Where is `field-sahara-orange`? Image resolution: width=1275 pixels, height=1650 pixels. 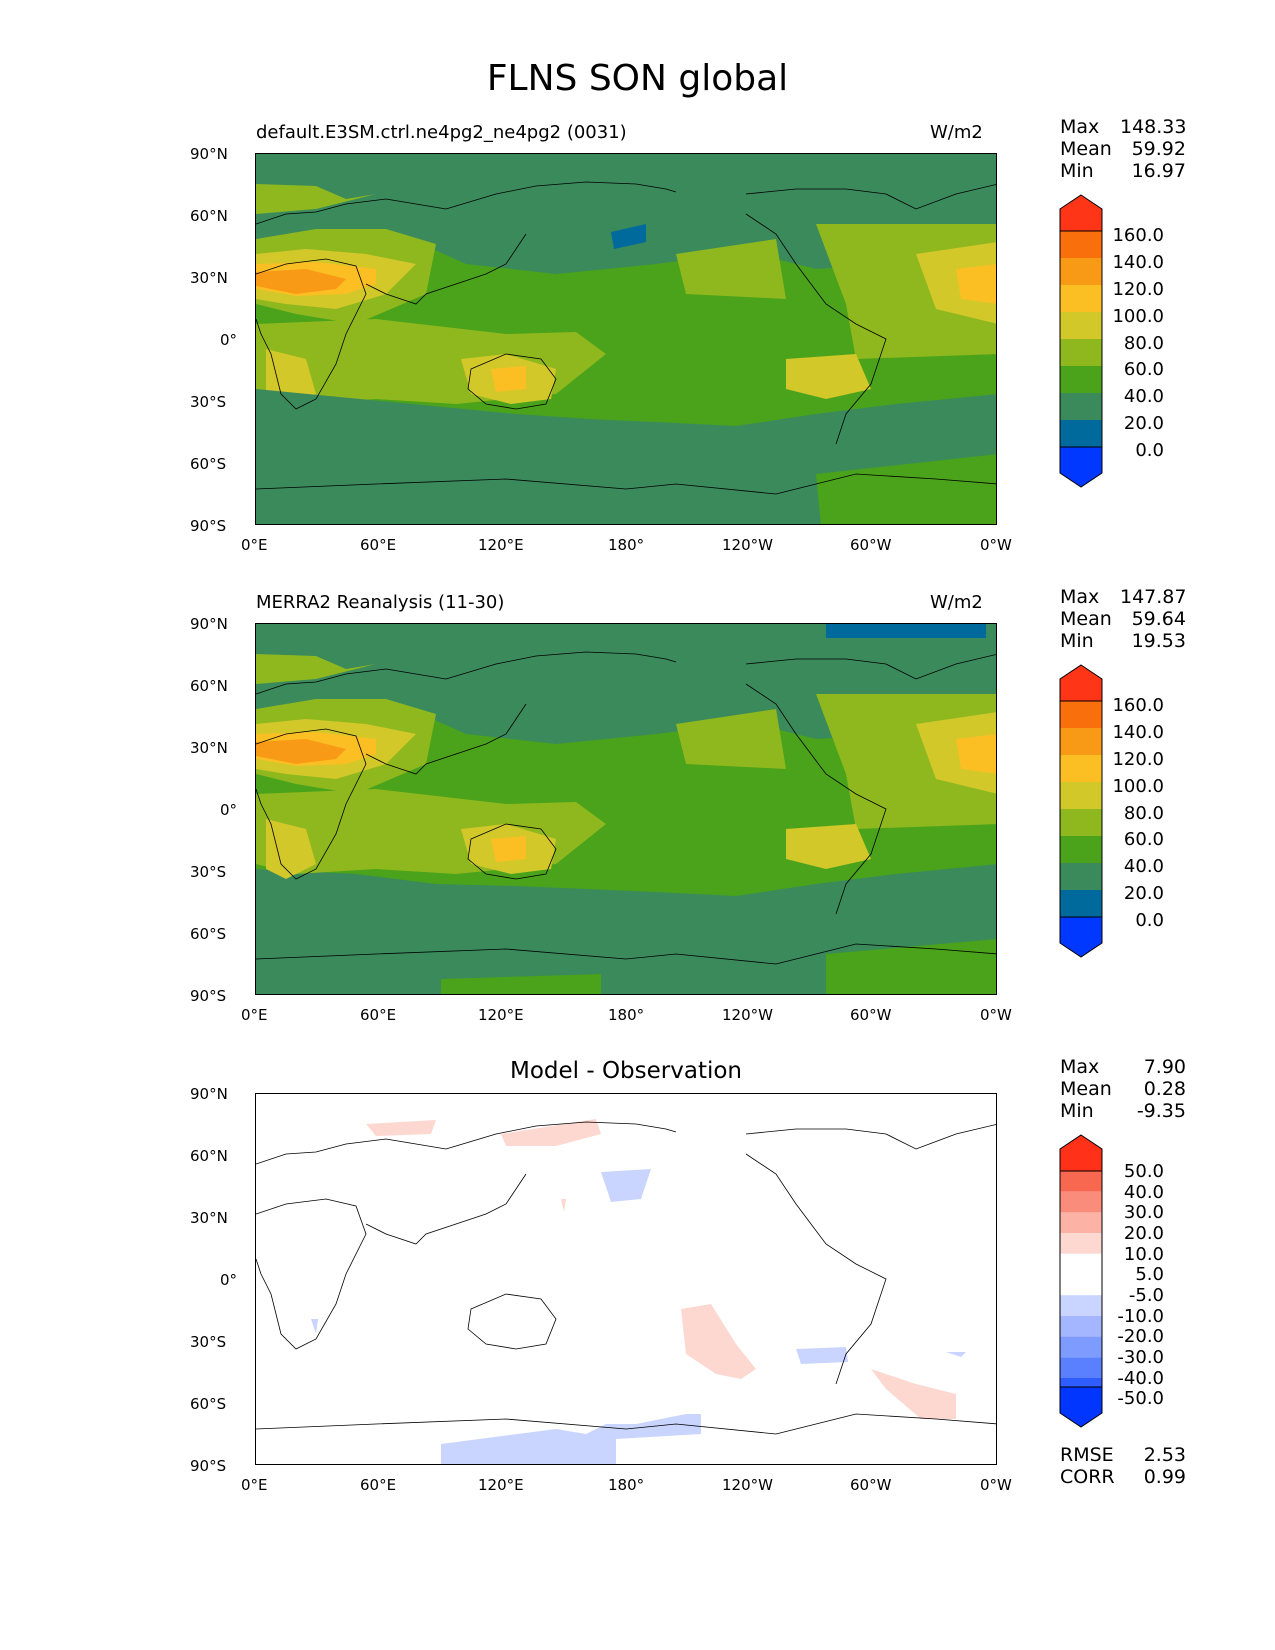 field-sahara-orange is located at coordinates (301, 281).